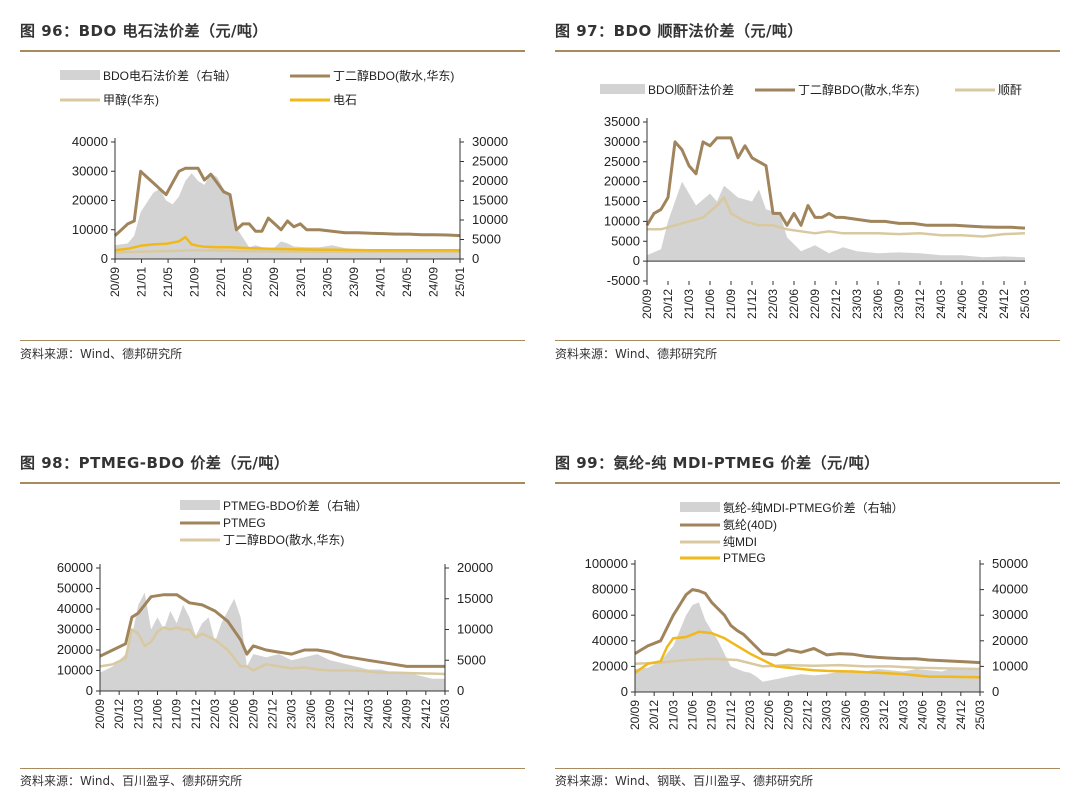  Describe the element at coordinates (490, 180) in the screenshot. I see `y-tick-label-right: 20000` at that location.